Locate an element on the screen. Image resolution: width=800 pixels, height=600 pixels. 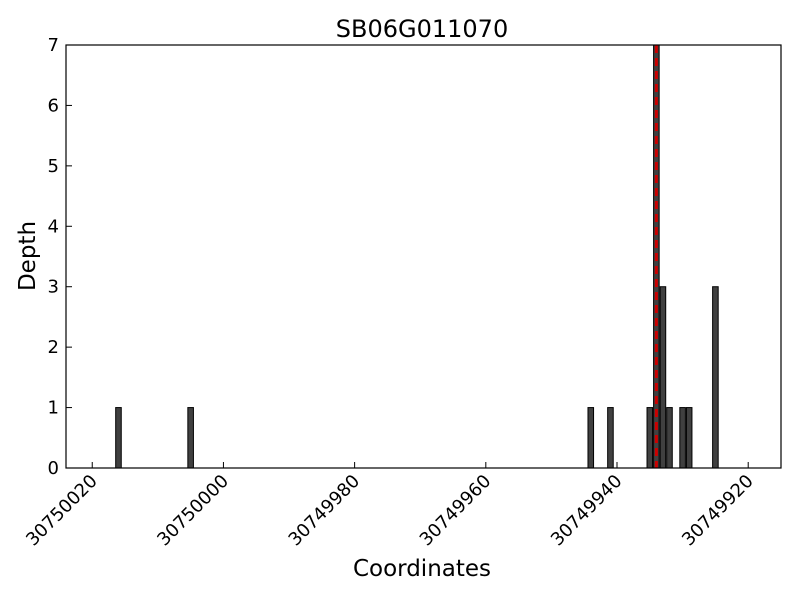
y-tick-label-4: 4 is located at coordinates (53, 226).